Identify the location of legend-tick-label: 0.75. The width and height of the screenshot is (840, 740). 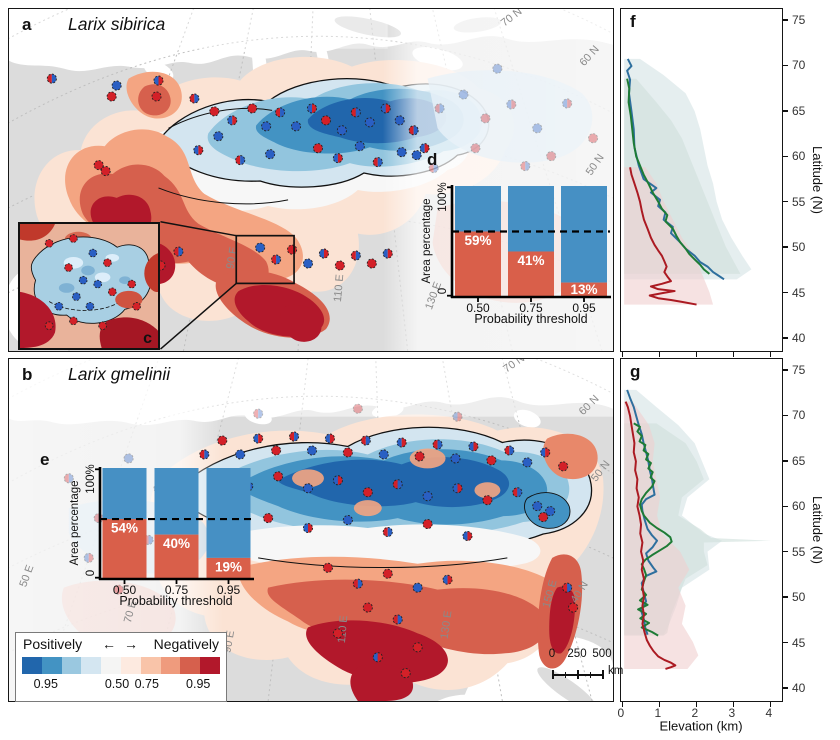
(146, 684).